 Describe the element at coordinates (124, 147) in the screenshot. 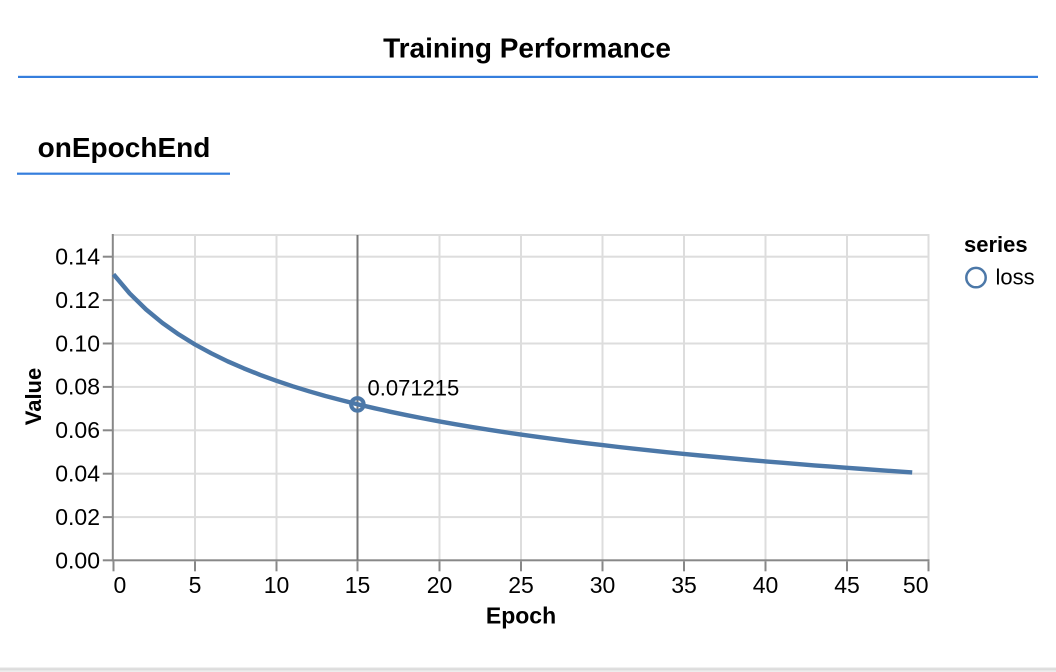

I see `svg-text: onEpochEnd` at that location.